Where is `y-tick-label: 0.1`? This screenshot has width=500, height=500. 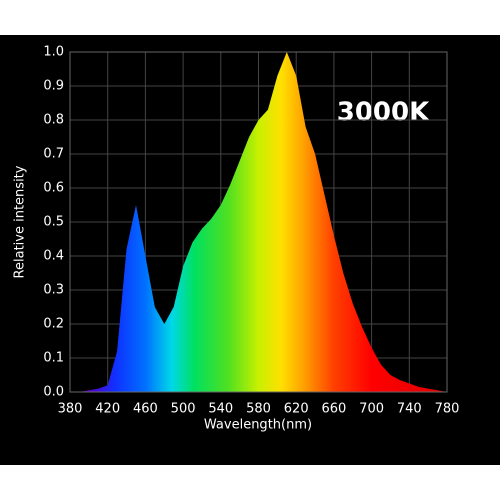 y-tick-label: 0.1 is located at coordinates (53, 358).